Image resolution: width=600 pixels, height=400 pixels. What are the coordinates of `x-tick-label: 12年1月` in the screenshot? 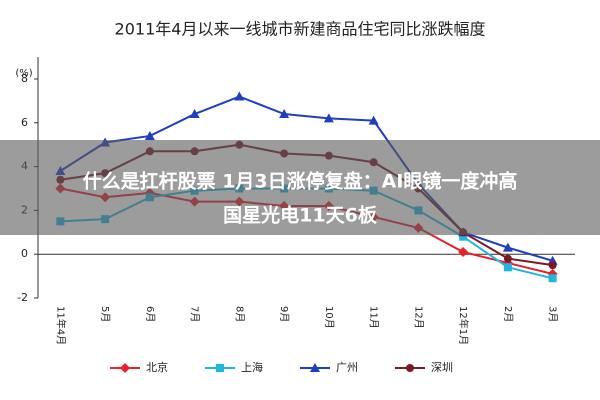 It's located at (463, 325).